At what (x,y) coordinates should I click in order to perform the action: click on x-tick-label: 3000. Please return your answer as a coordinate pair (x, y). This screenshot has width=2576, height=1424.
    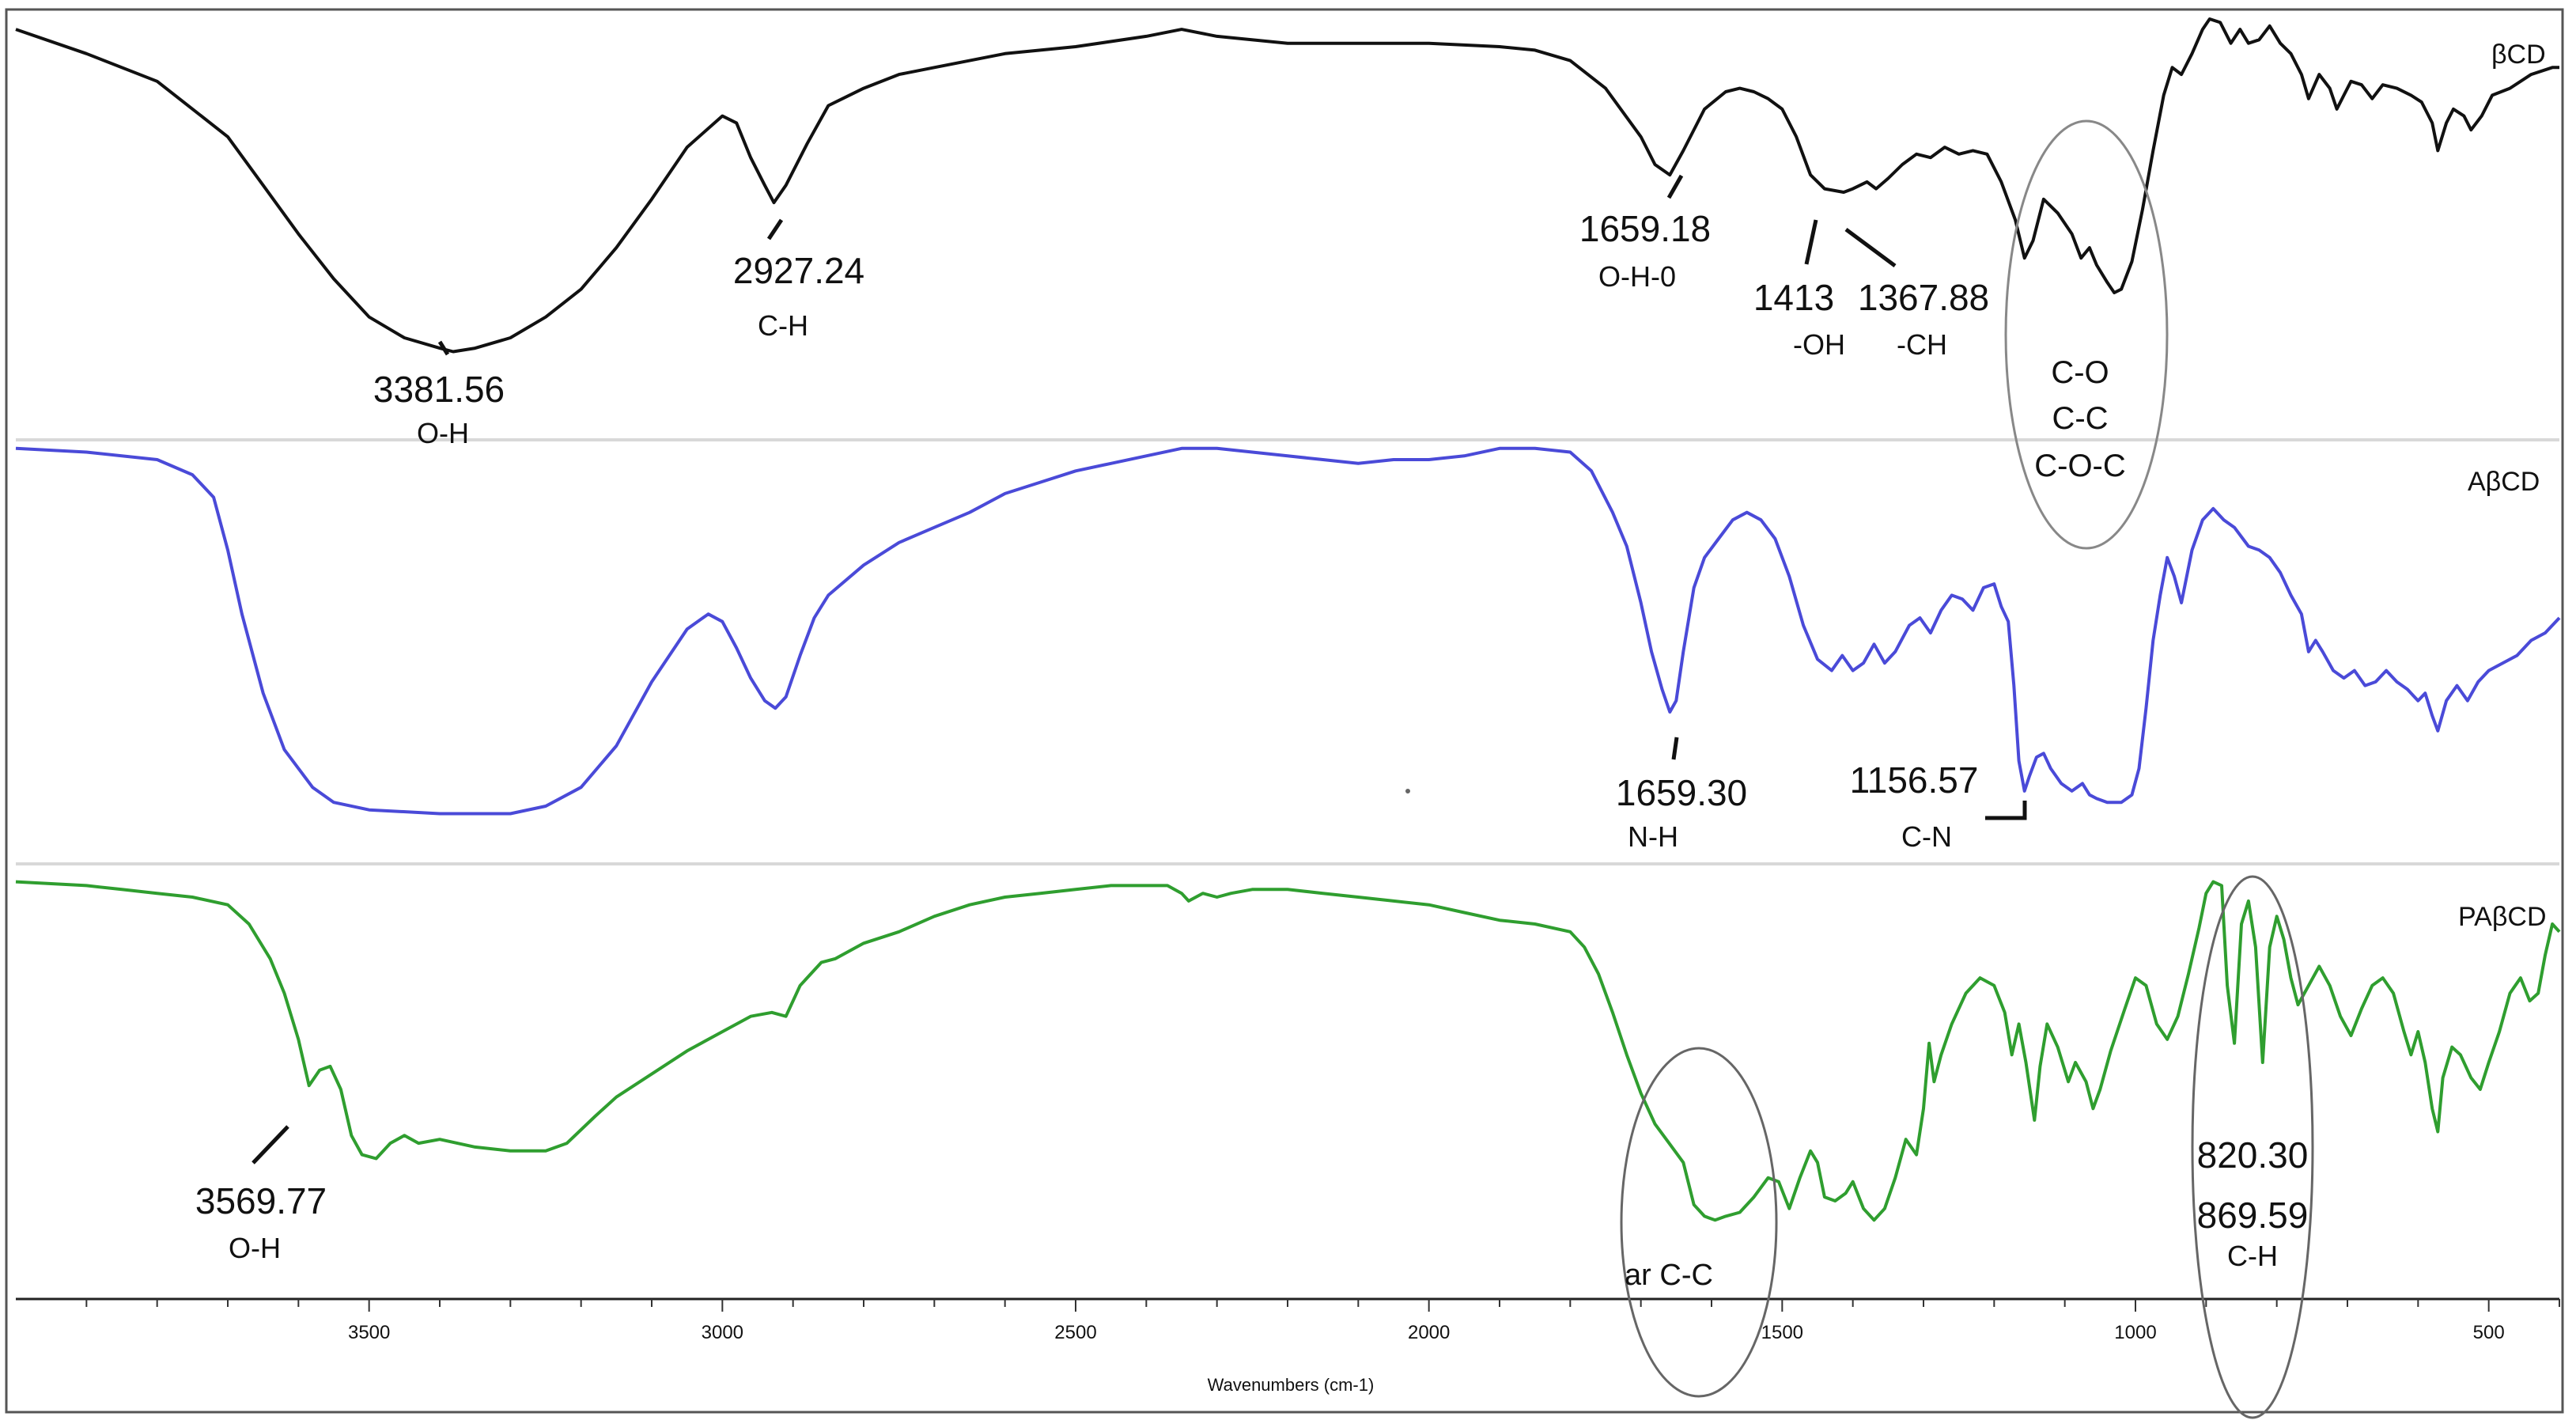
    Looking at the image, I should click on (722, 1333).